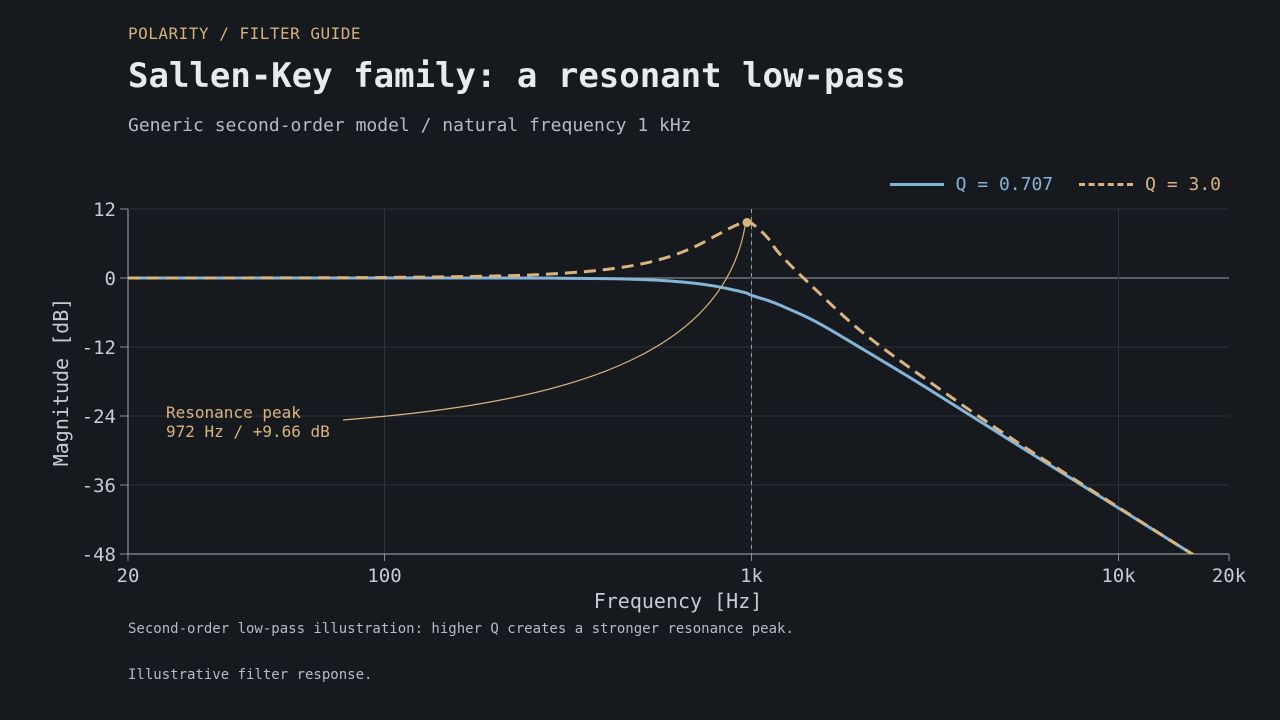 This screenshot has height=720, width=1280. Describe the element at coordinates (99, 555) in the screenshot. I see `y-tick-label: -48` at that location.